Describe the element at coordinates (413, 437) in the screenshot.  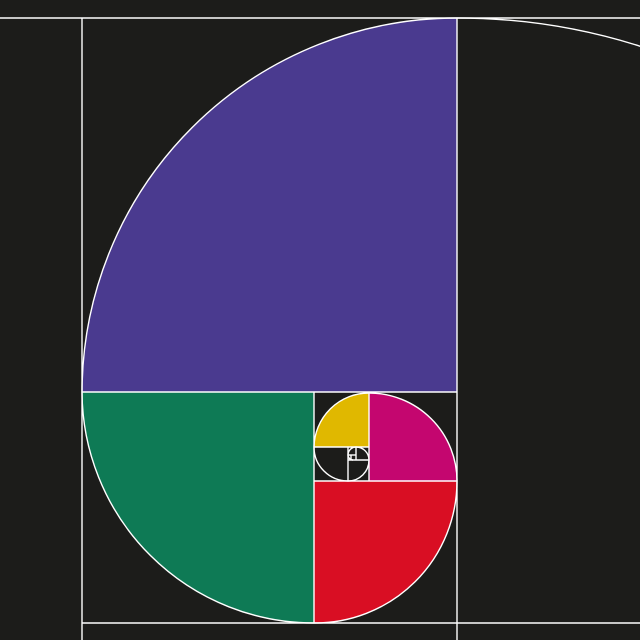
I see `magenta-quarter` at that location.